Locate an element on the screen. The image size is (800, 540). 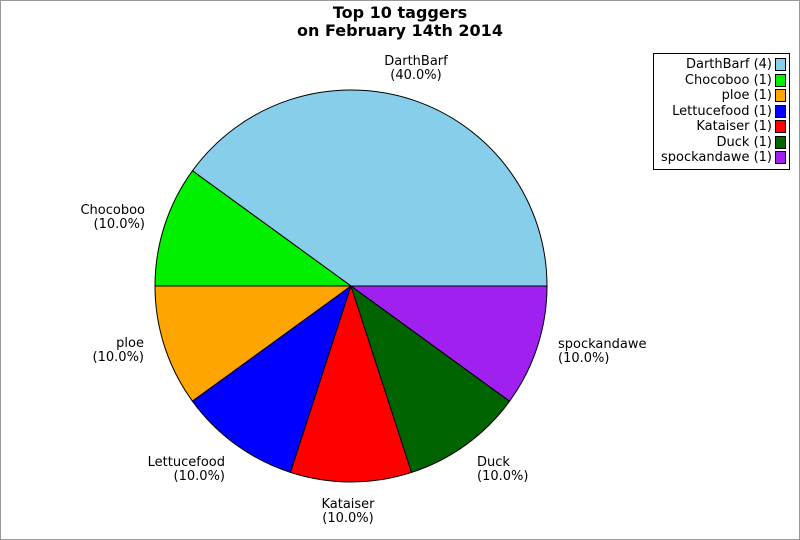
legend-item-darthbarf: DarthBarf (4) is located at coordinates (721, 65).